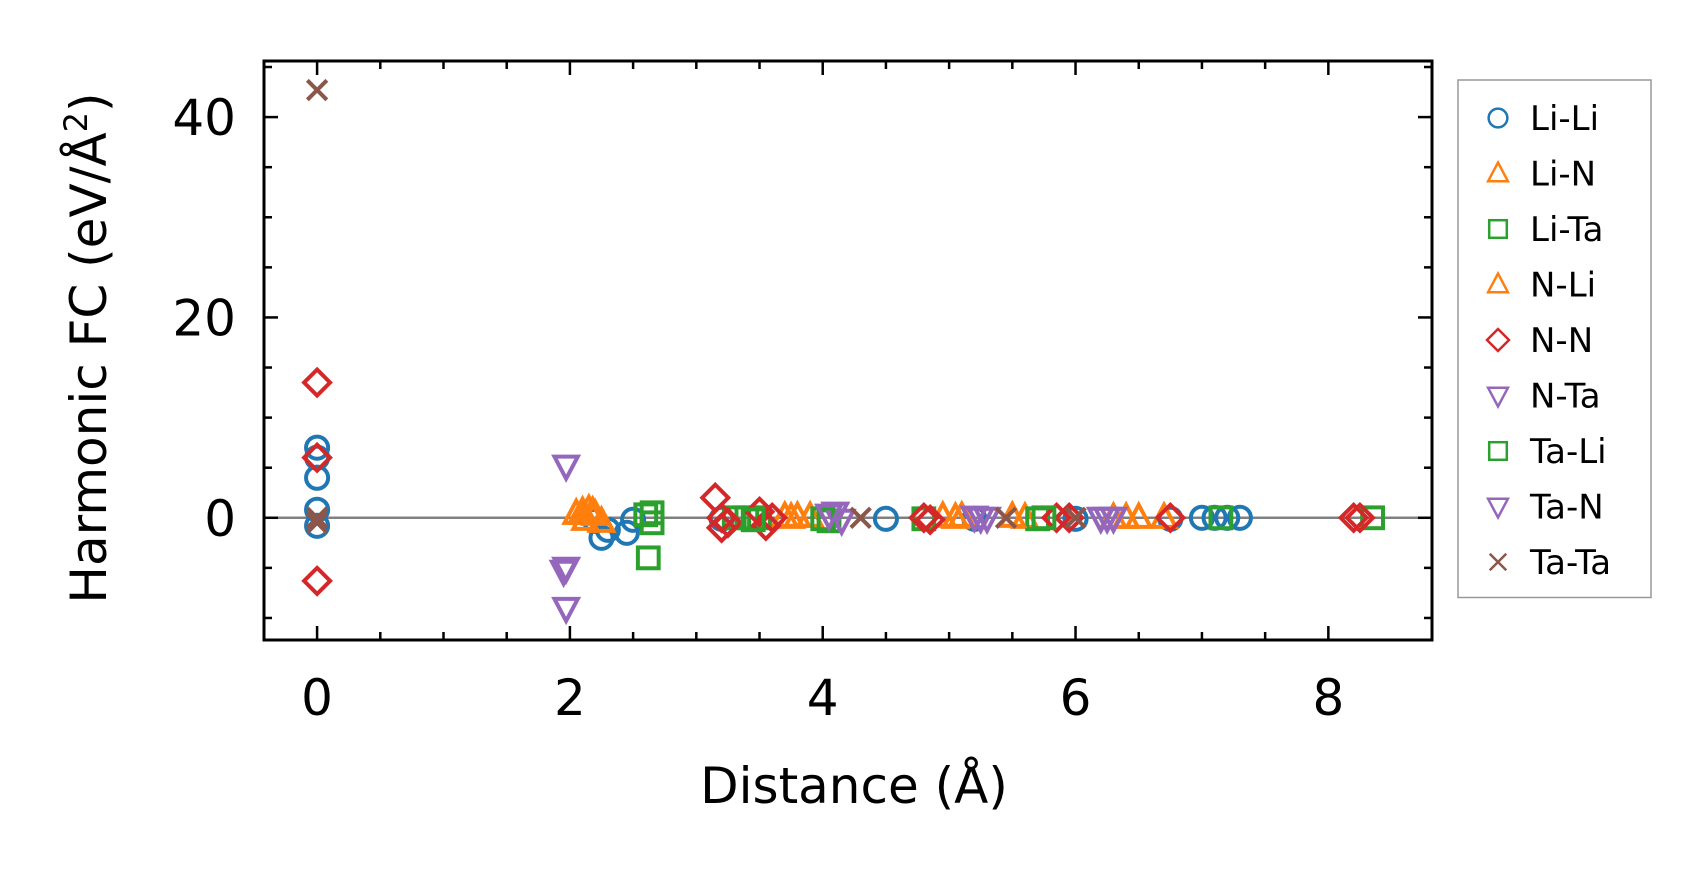 The width and height of the screenshot is (1696, 883). I want to click on legend-label: Ta-N, so click(1566, 508).